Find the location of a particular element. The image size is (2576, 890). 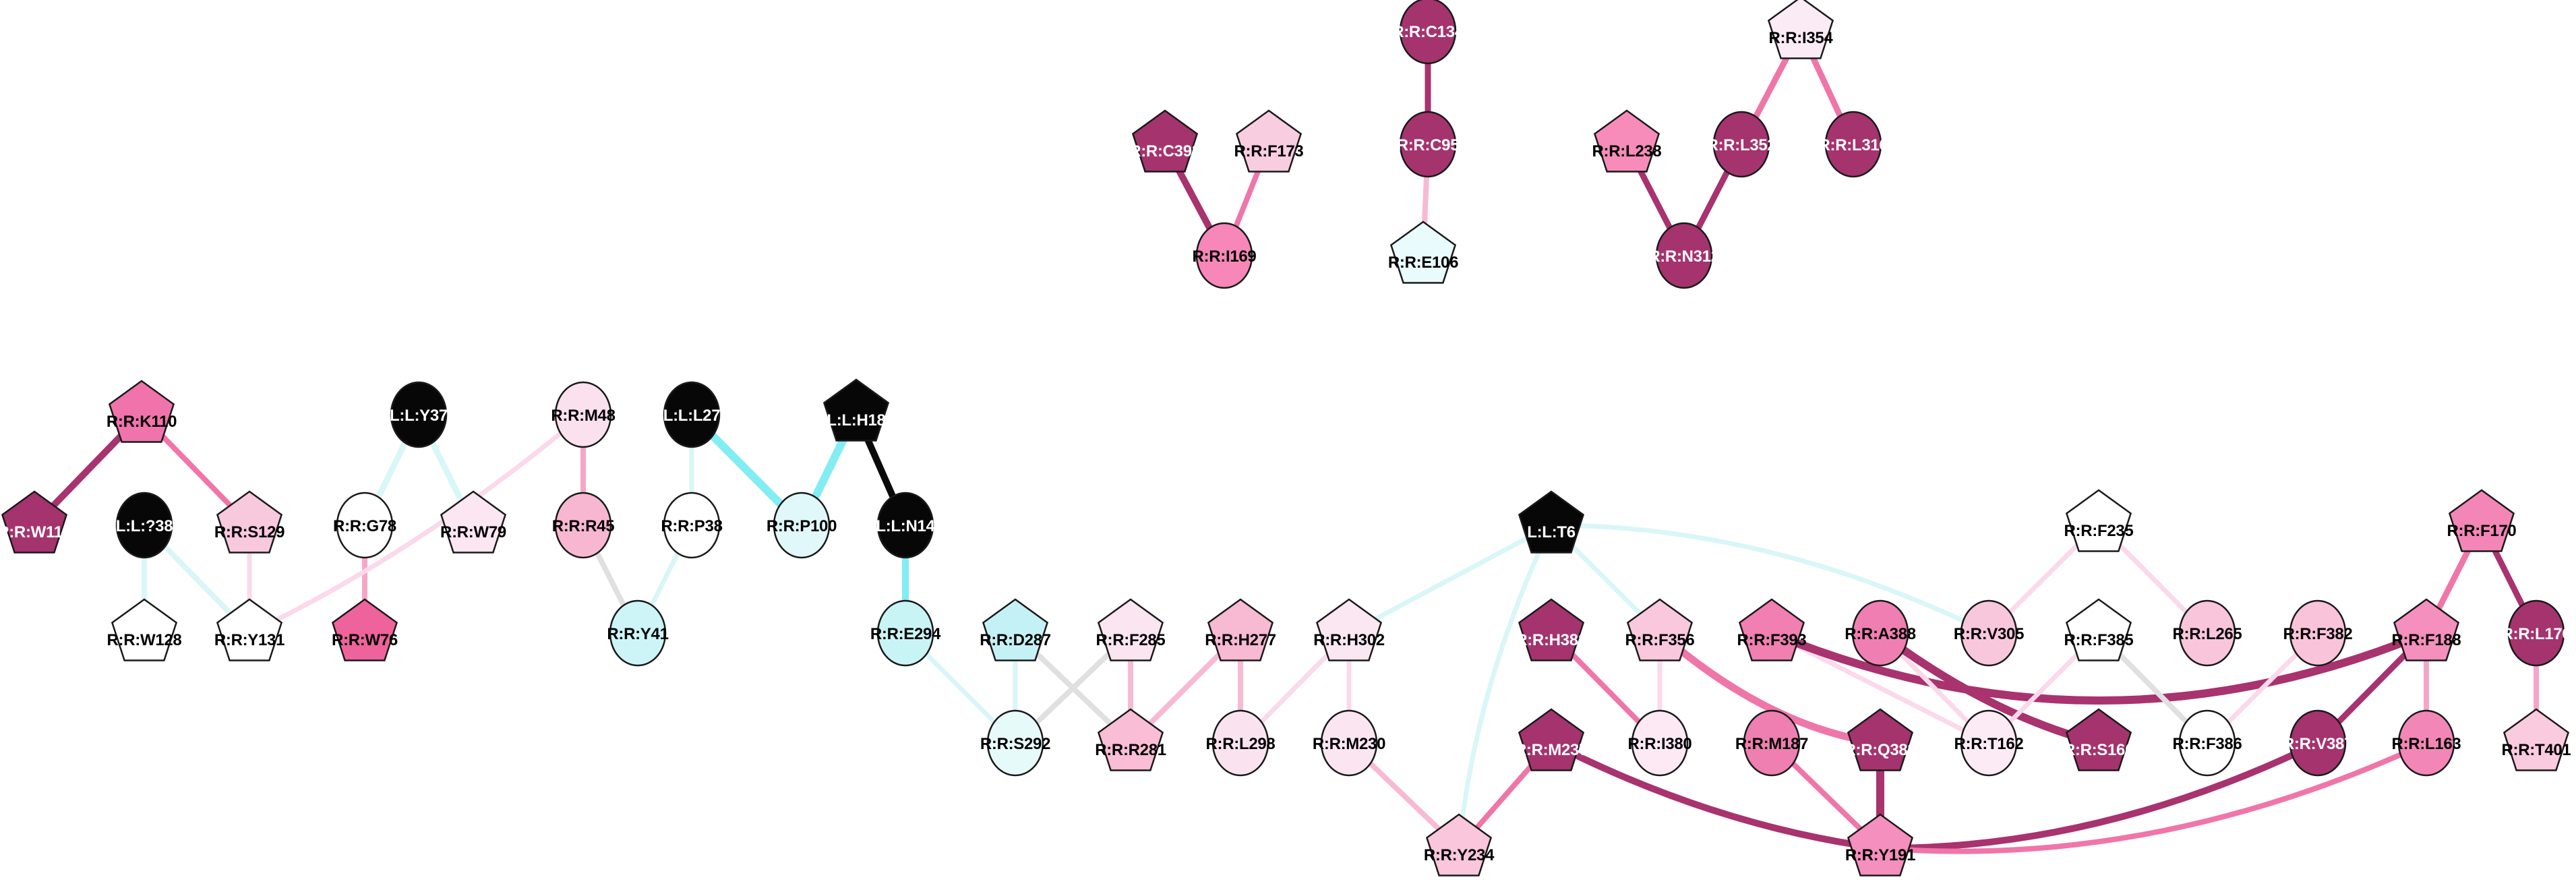

node-R:R:M48: R:R:M48 is located at coordinates (583, 414).